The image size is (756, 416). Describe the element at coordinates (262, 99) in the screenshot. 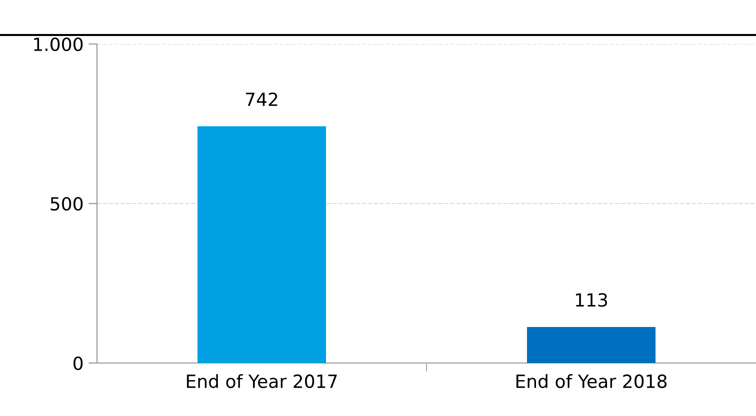

I see `data-label: 742` at that location.